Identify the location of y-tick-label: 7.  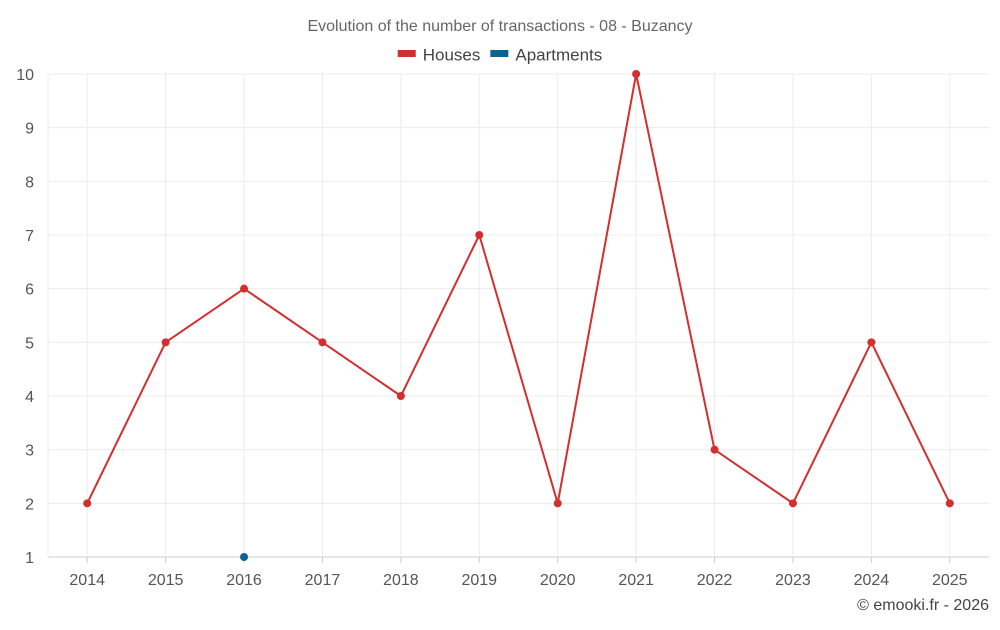
(29, 236).